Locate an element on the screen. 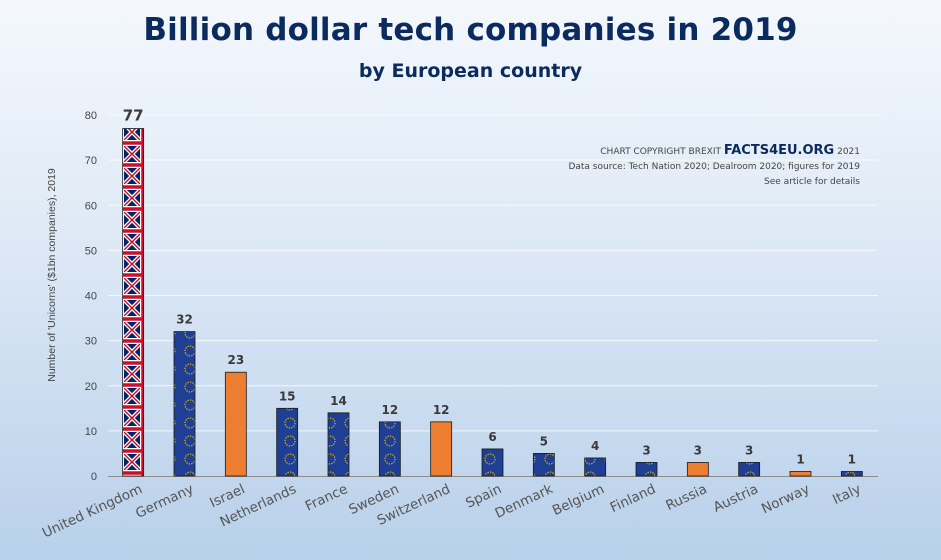 The width and height of the screenshot is (941, 560). x-tick-label: France is located at coordinates (326, 497).